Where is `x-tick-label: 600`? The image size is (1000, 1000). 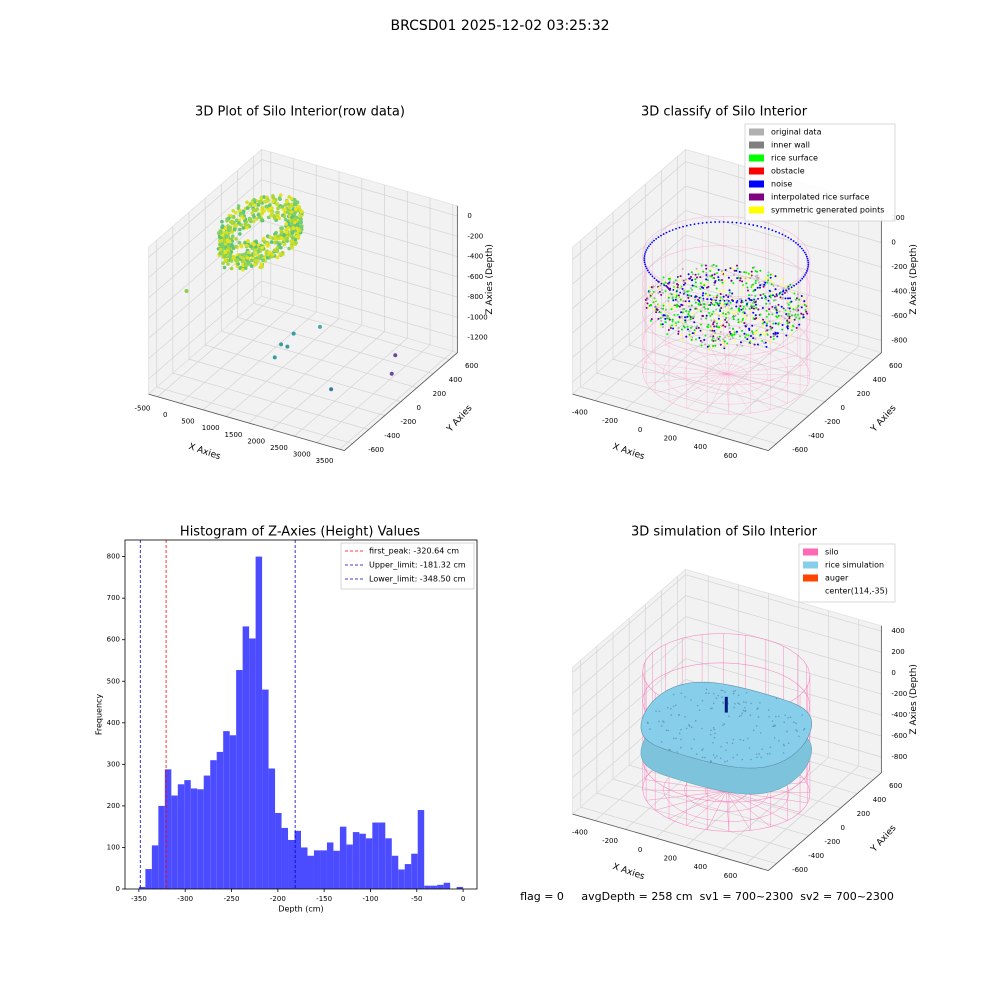 x-tick-label: 600 is located at coordinates (730, 456).